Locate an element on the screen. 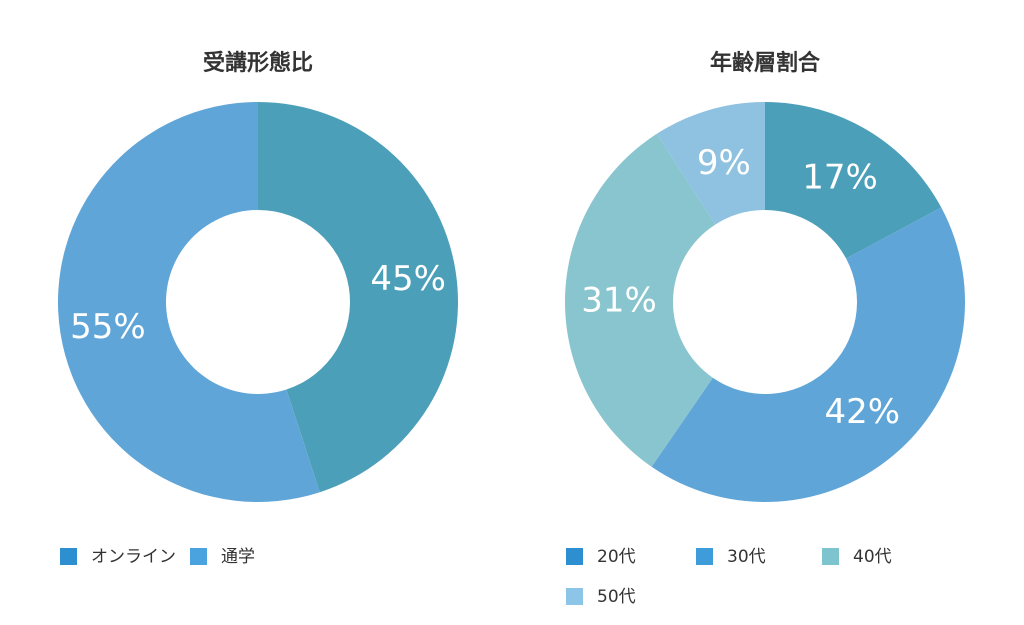 The height and width of the screenshot is (625, 1024). legend-item-1-2: 40代 is located at coordinates (857, 557).